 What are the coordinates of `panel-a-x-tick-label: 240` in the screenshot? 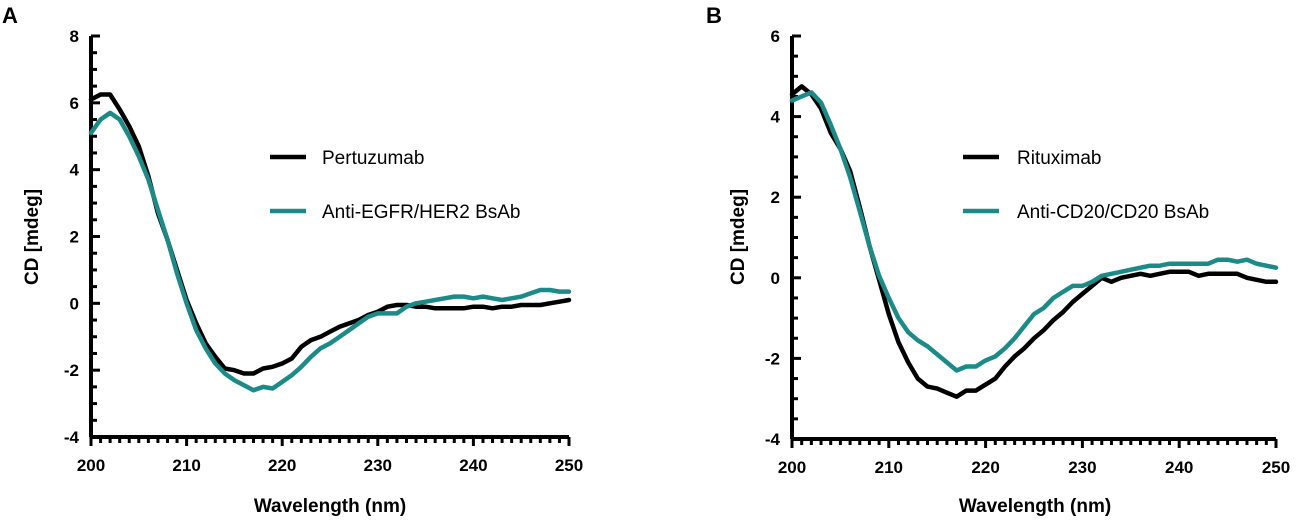 It's located at (473, 465).